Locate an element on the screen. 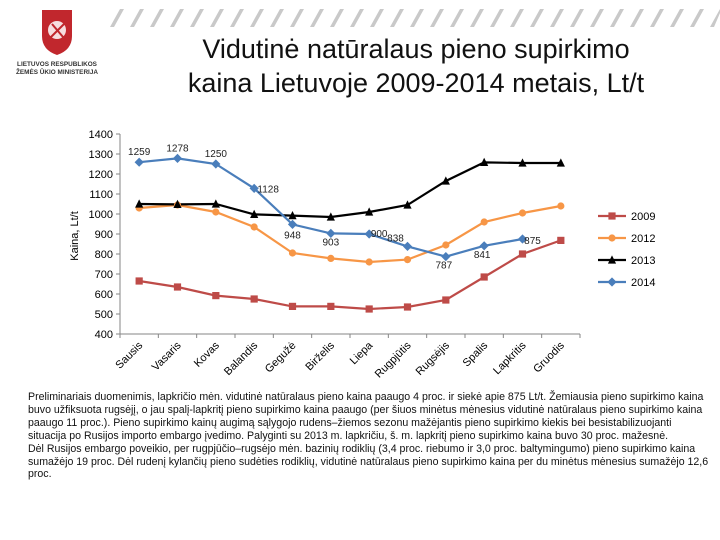  y-axis: 400 500 600 700 800 900 1000 1100 1200 1300 1400 is located at coordinates (105, 235).